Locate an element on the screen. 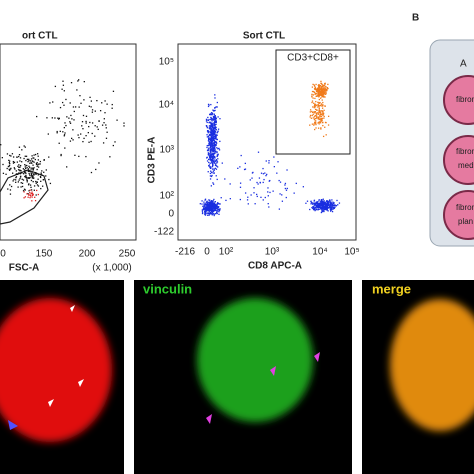 This screenshot has width=474, height=474. x-tick-label: 10² is located at coordinates (226, 252).